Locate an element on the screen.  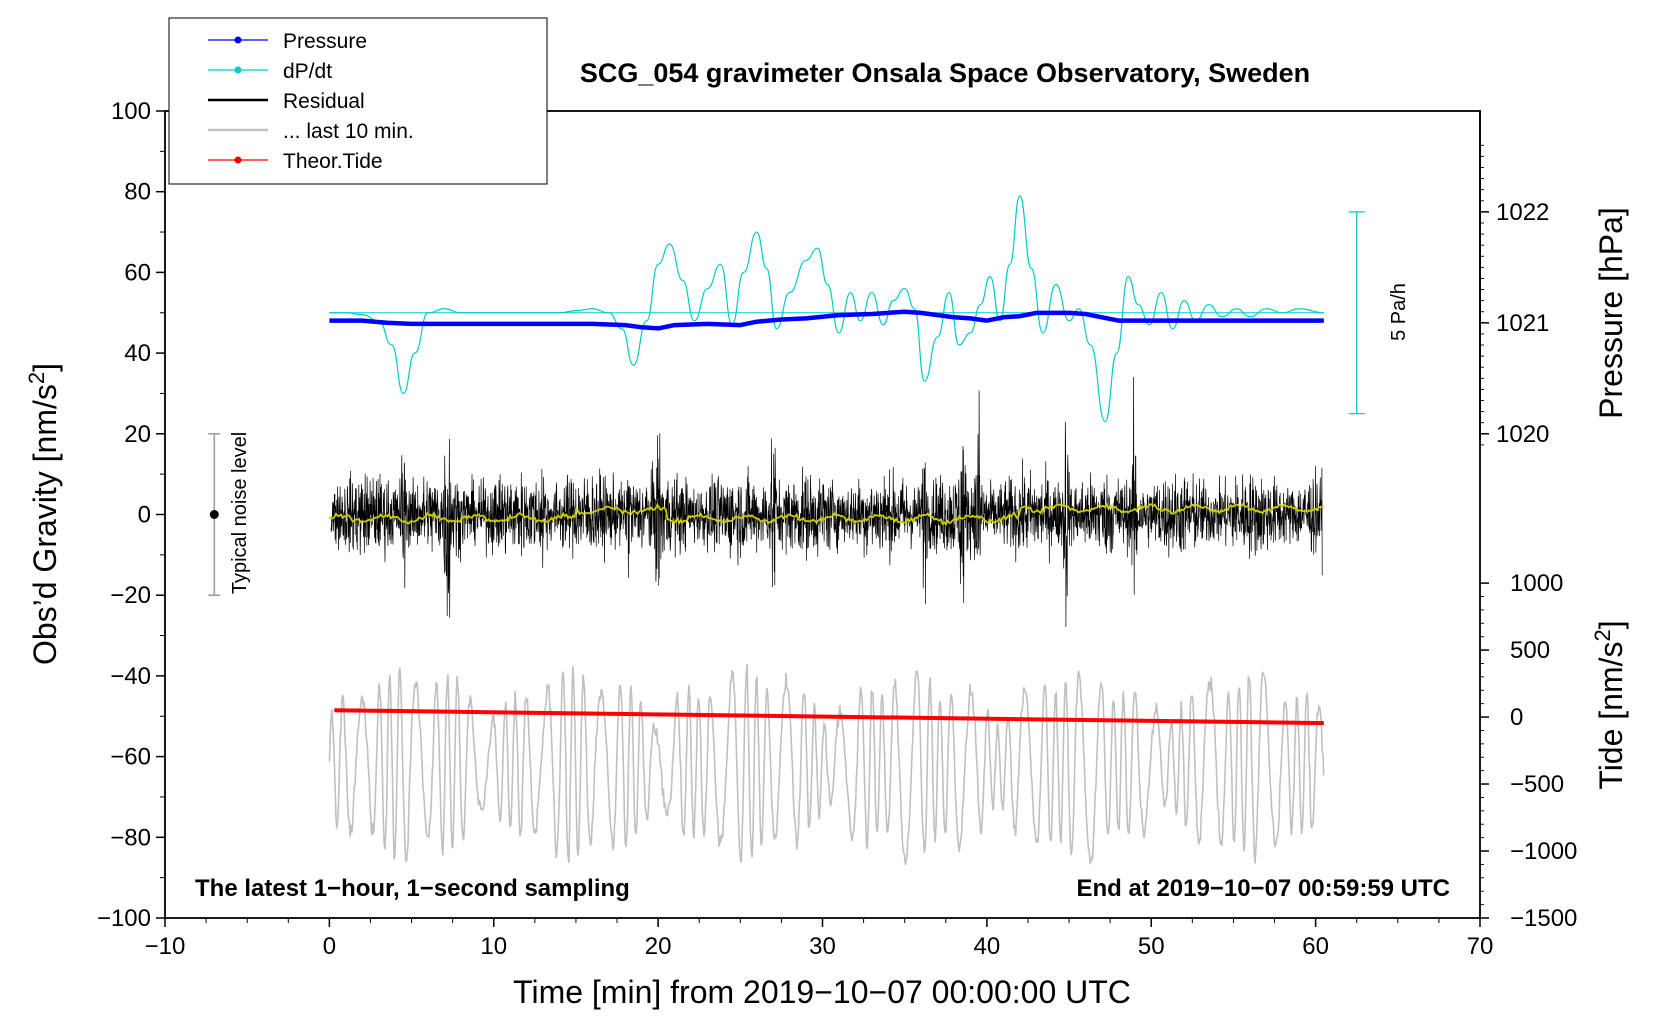
legend-item-pressure: Pressure is located at coordinates (287, 41).